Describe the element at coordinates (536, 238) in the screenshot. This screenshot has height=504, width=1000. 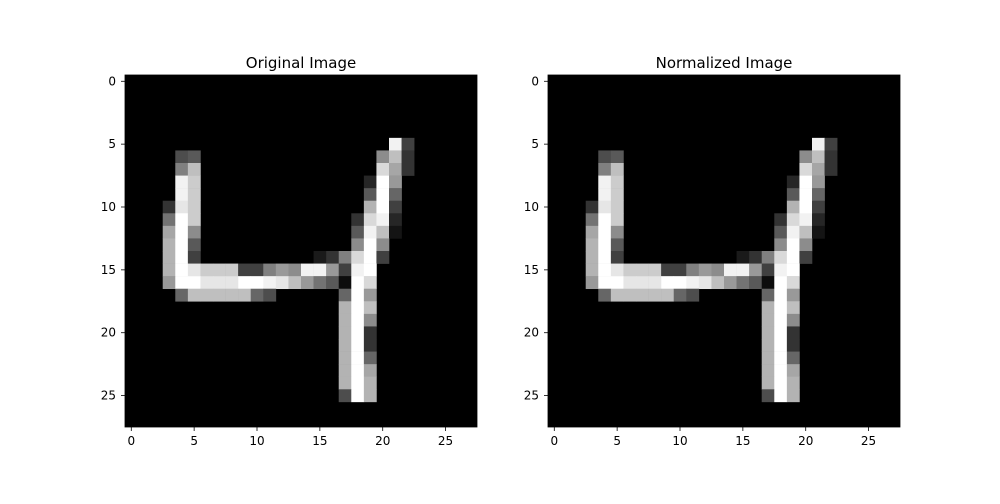
I see `y-axis-normalized: 0 5 10 15 20 25` at that location.